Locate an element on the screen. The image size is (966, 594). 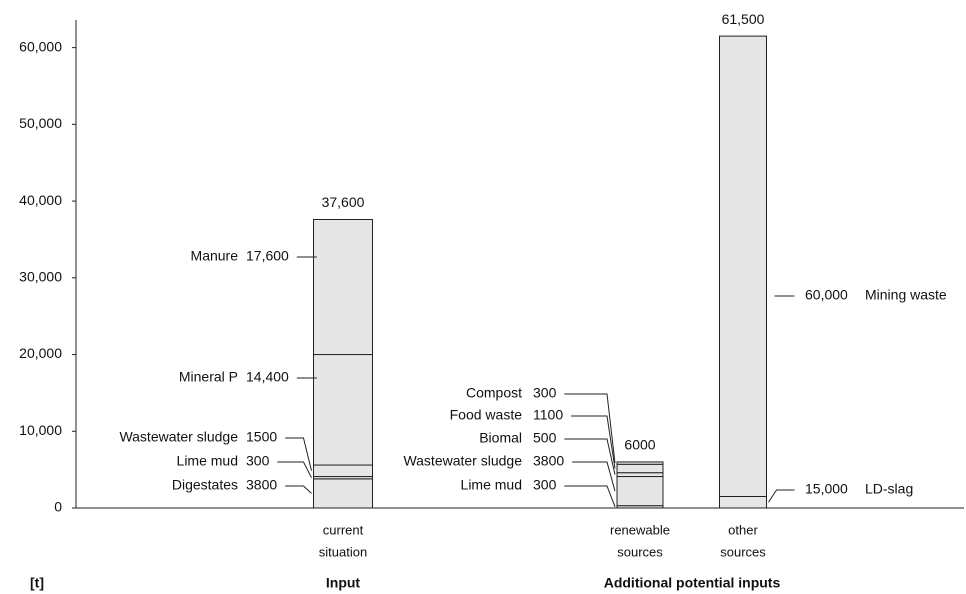
y-tick-label: 60,000 is located at coordinates (40, 46).